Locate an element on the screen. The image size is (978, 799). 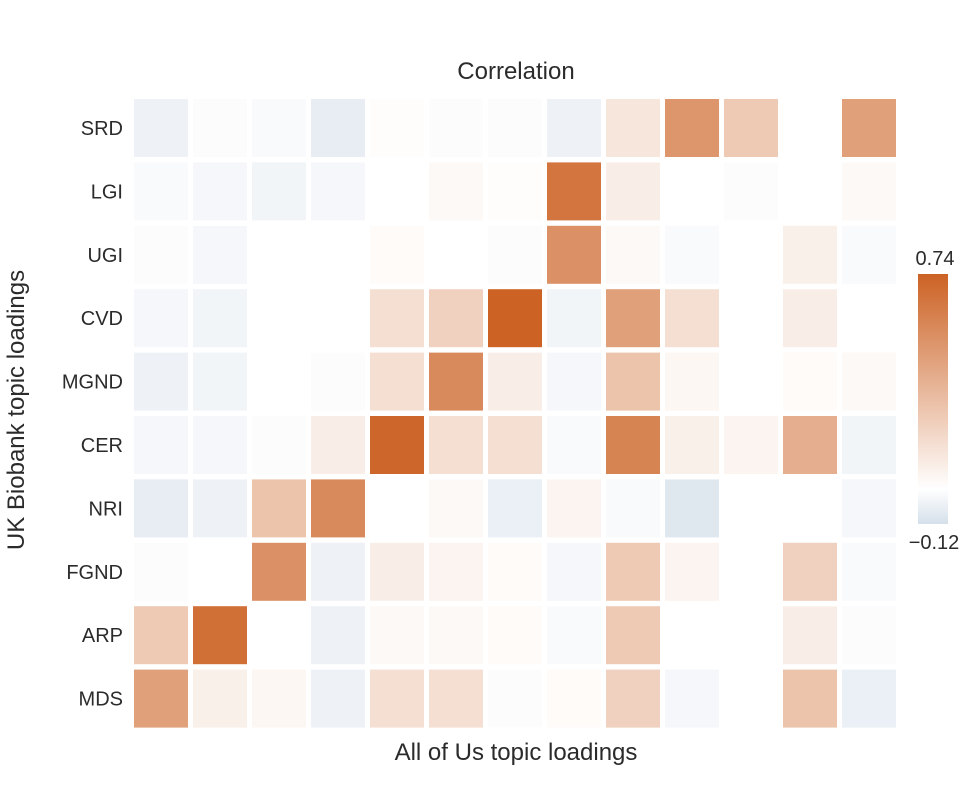
row-label-mgnd: MGND is located at coordinates (92, 383).